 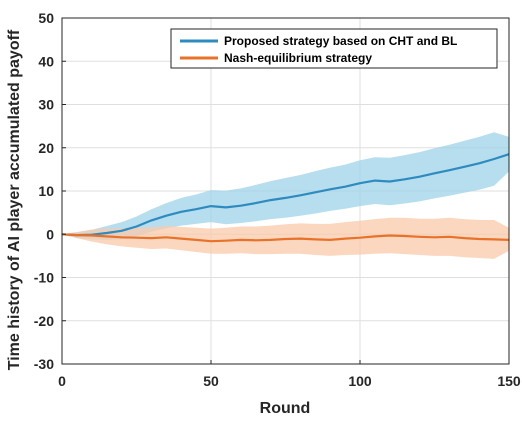 What do you see at coordinates (46, 191) in the screenshot?
I see `y-tick-label: 10` at bounding box center [46, 191].